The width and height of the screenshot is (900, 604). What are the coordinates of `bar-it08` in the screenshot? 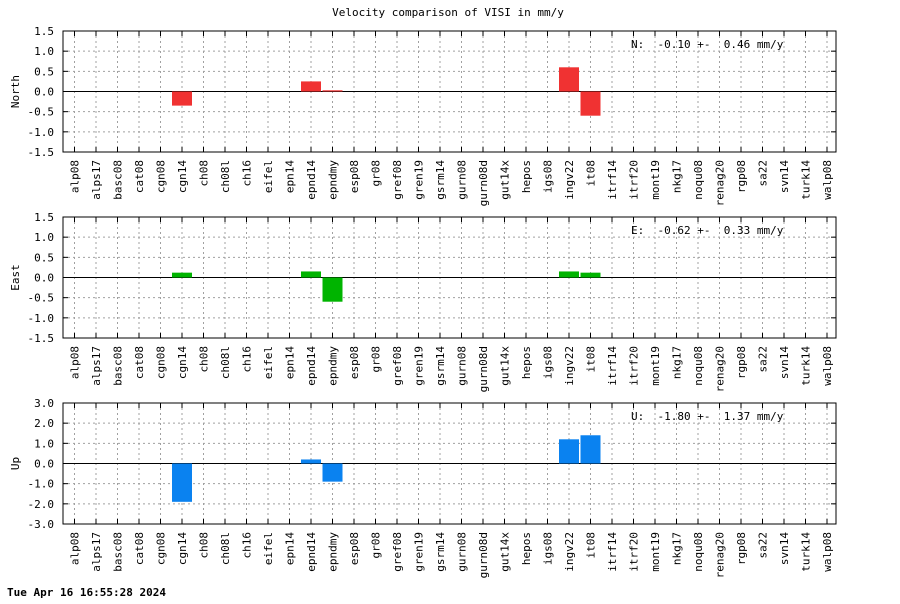 It's located at (590, 103).